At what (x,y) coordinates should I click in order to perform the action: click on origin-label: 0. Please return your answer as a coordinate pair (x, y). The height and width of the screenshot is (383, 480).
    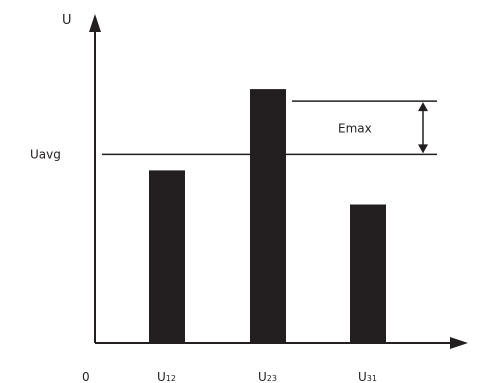
    Looking at the image, I should click on (86, 376).